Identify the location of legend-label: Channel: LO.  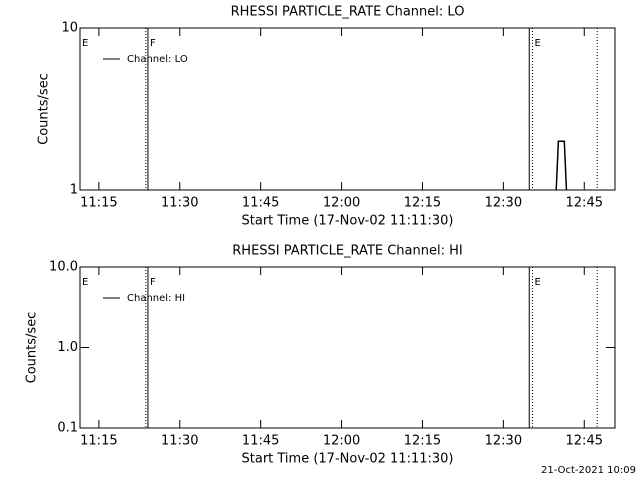
(157, 59).